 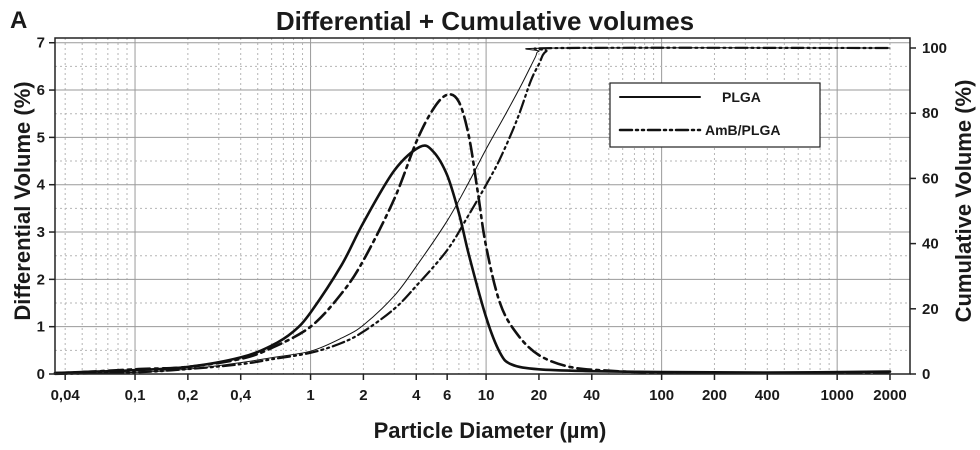 What do you see at coordinates (66, 395) in the screenshot?
I see `x-tick-label: 0,04` at bounding box center [66, 395].